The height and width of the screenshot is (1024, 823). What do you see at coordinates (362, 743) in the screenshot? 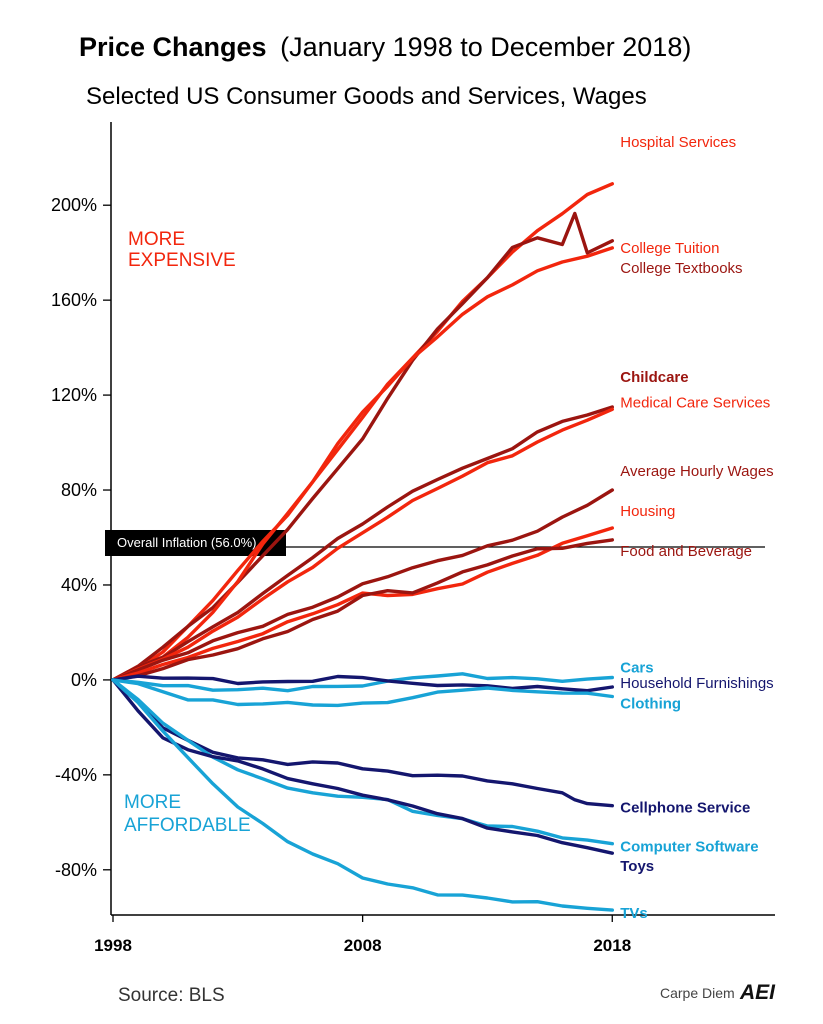
I see `series-line-cellphone-service` at bounding box center [362, 743].